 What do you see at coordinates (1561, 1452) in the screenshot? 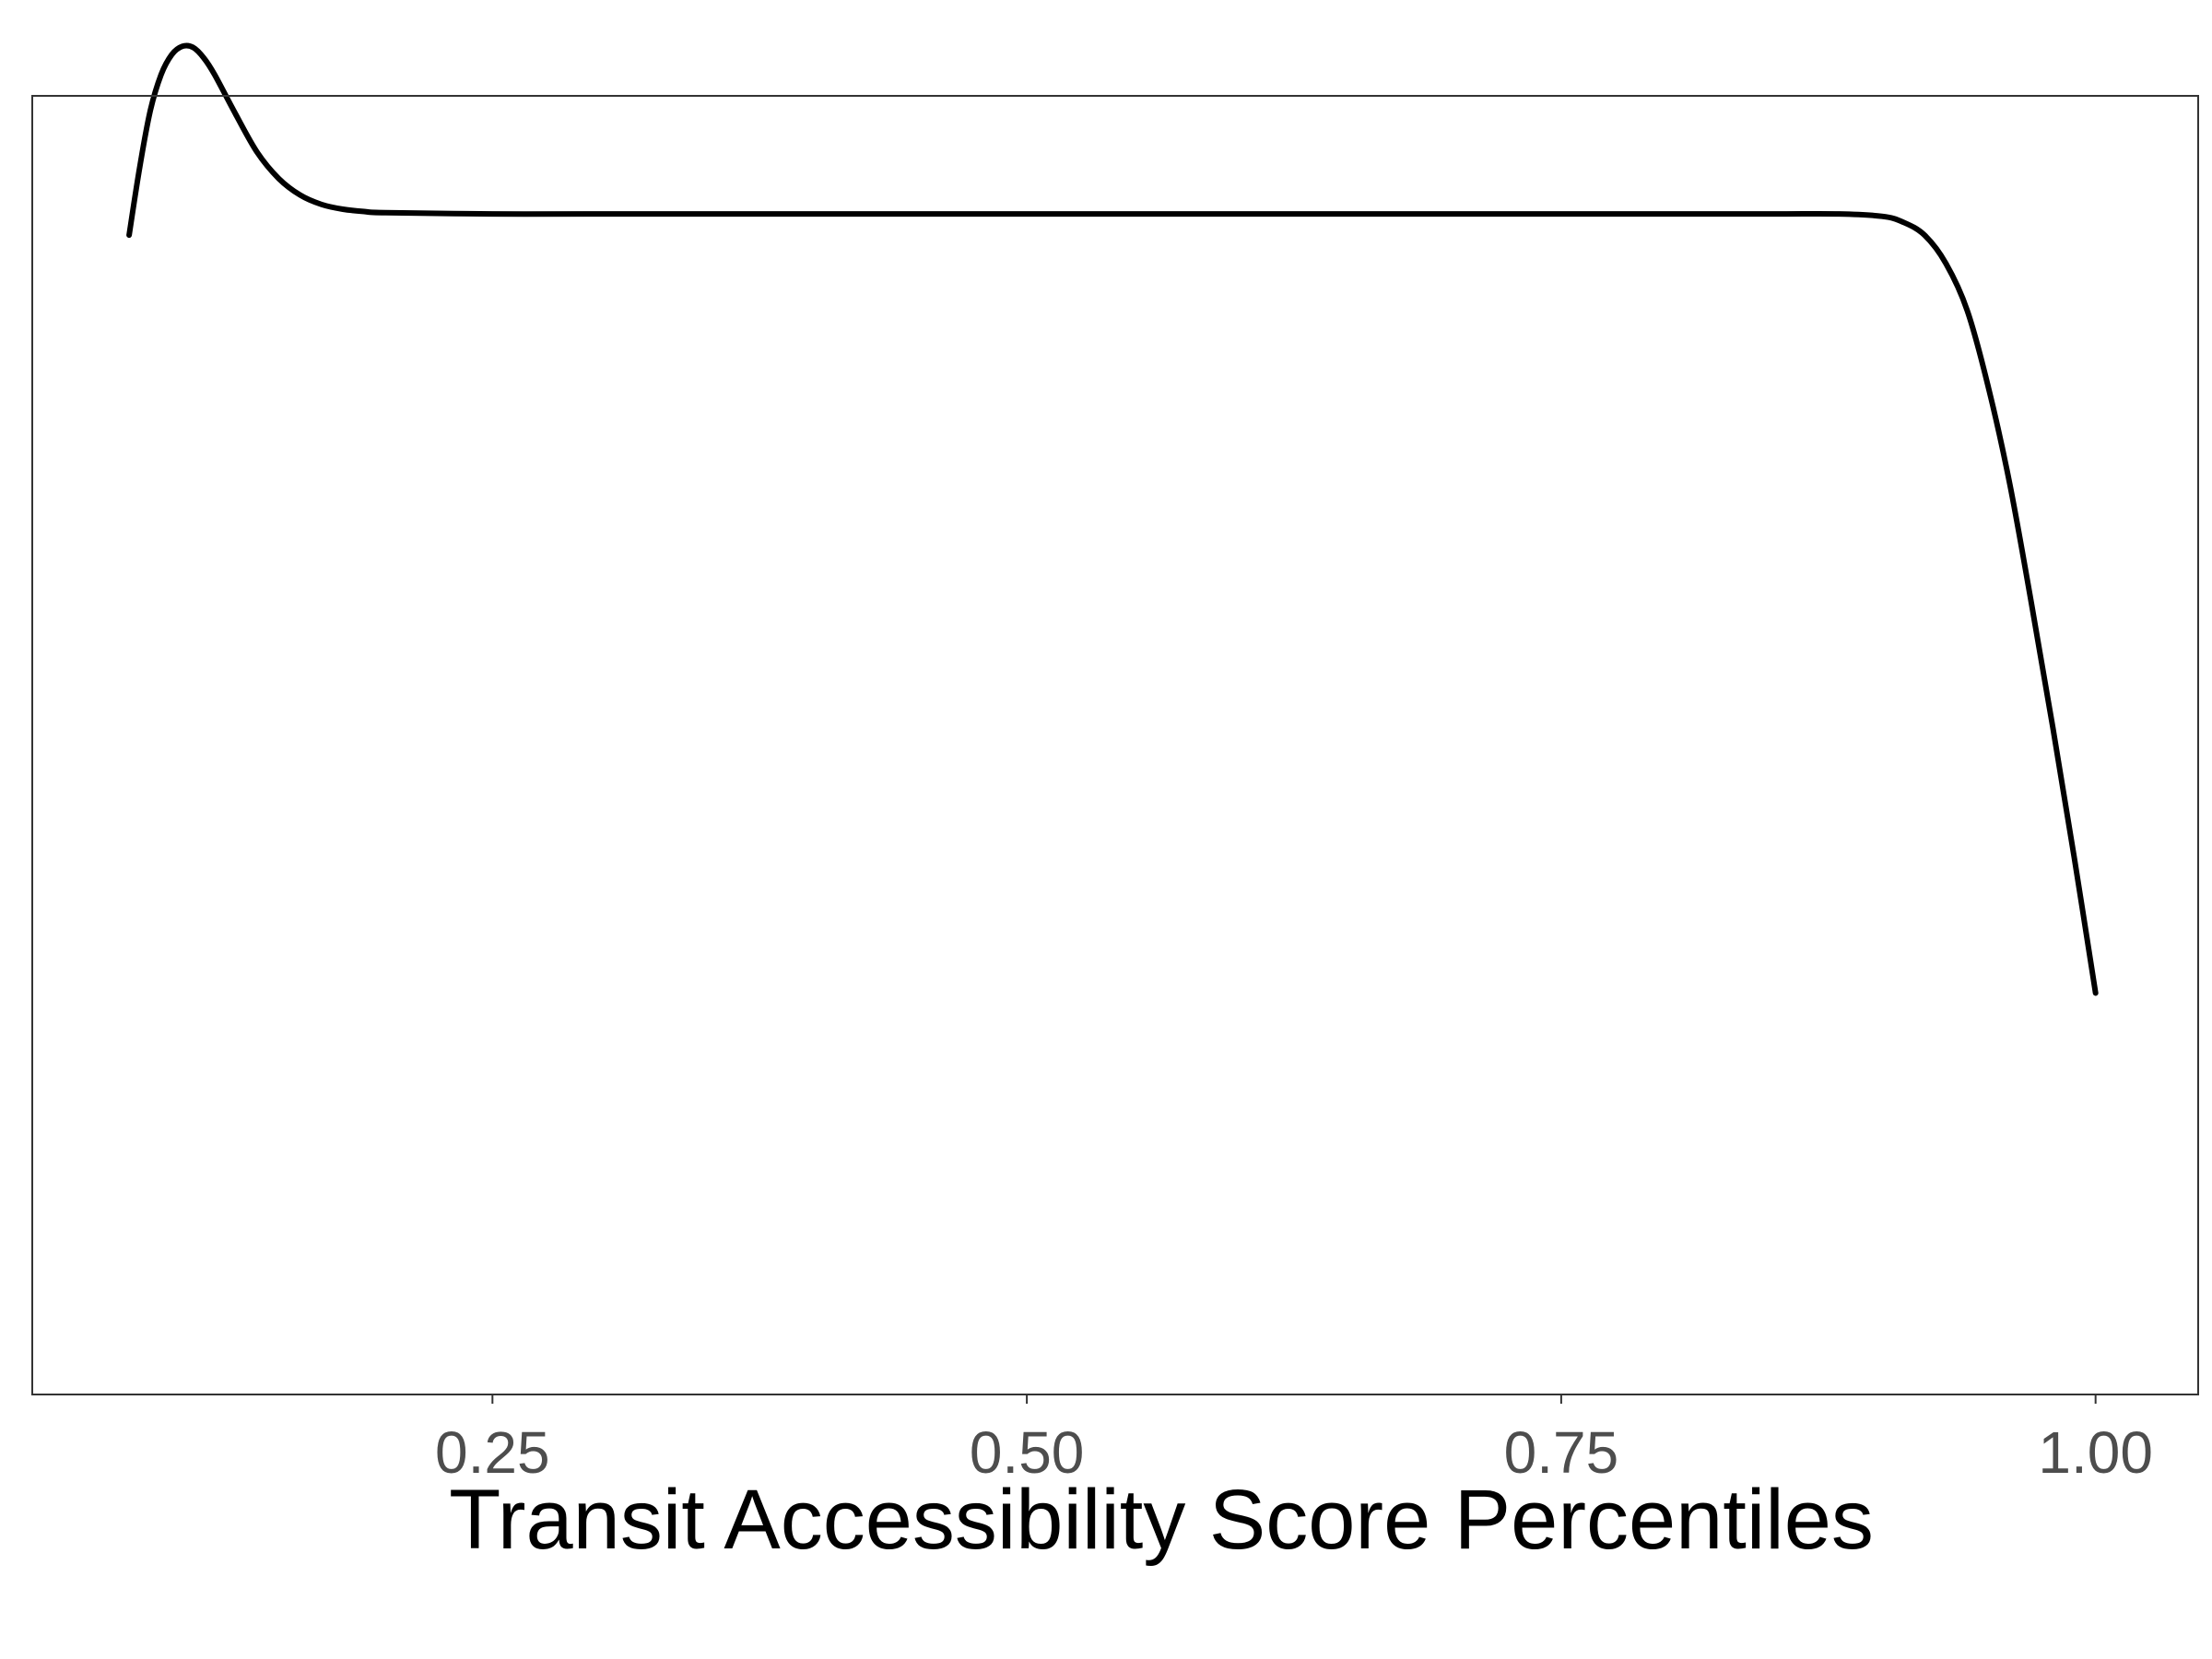
I see `x-tick-label: 0.75` at bounding box center [1561, 1452].